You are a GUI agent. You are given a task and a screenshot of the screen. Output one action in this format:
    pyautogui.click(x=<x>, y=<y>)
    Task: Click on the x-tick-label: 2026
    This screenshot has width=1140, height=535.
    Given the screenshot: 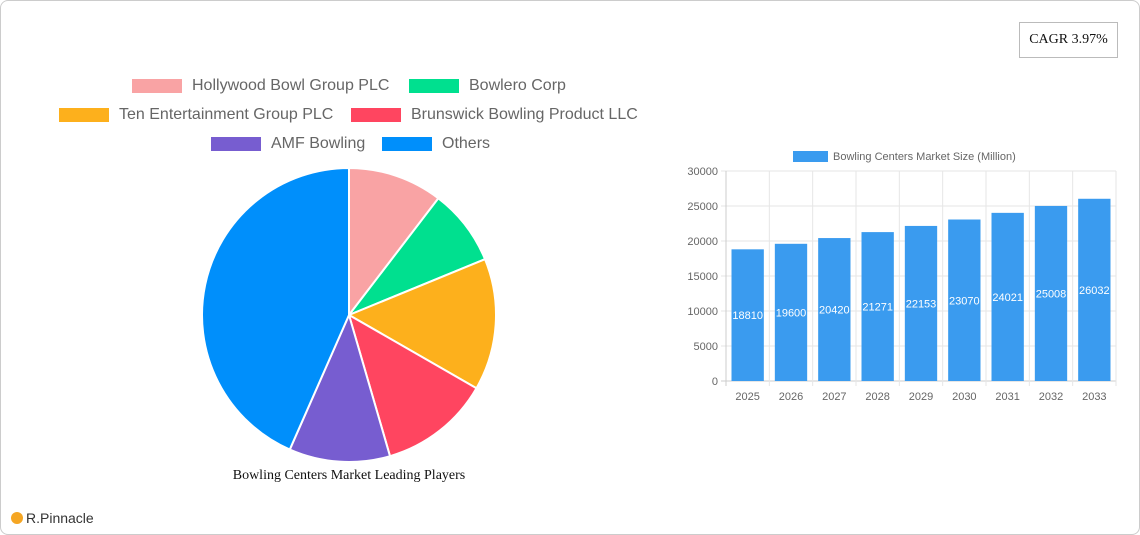 What is the action you would take?
    pyautogui.click(x=791, y=397)
    